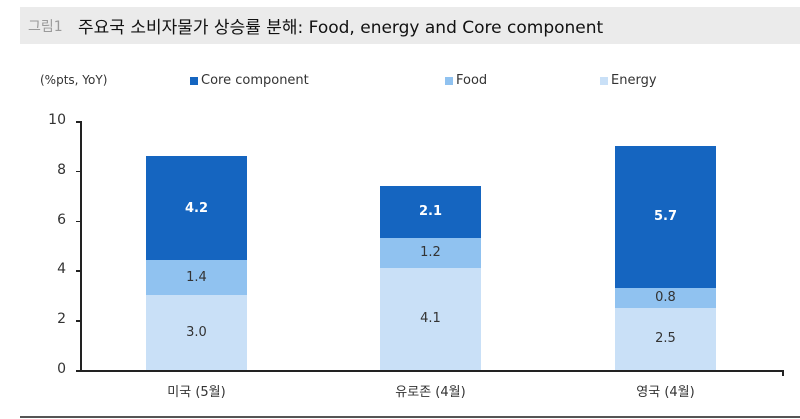  Describe the element at coordinates (431, 371) in the screenshot. I see `x-axis-line` at that location.